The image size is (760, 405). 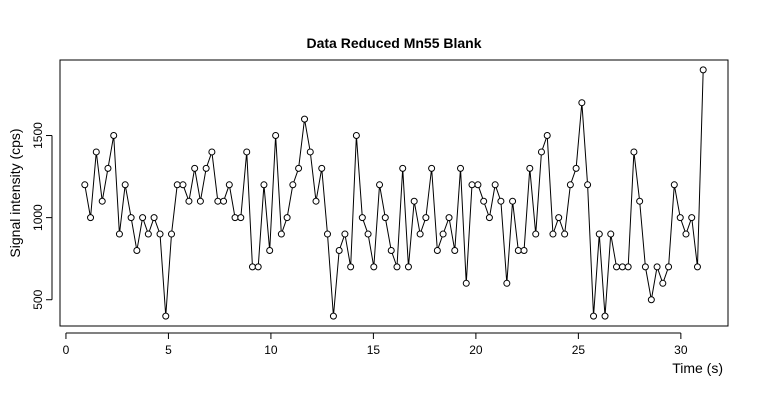 I want to click on x-tick-label: 30, so click(x=681, y=350).